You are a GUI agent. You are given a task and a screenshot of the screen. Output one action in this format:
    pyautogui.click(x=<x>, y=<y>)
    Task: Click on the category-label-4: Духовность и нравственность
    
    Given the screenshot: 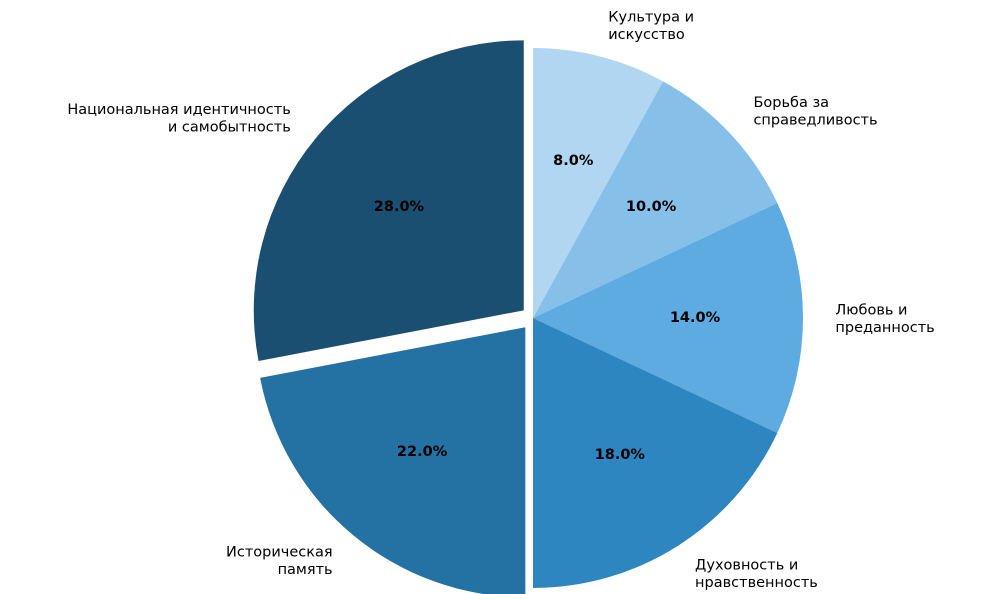 What is the action you would take?
    pyautogui.click(x=756, y=575)
    